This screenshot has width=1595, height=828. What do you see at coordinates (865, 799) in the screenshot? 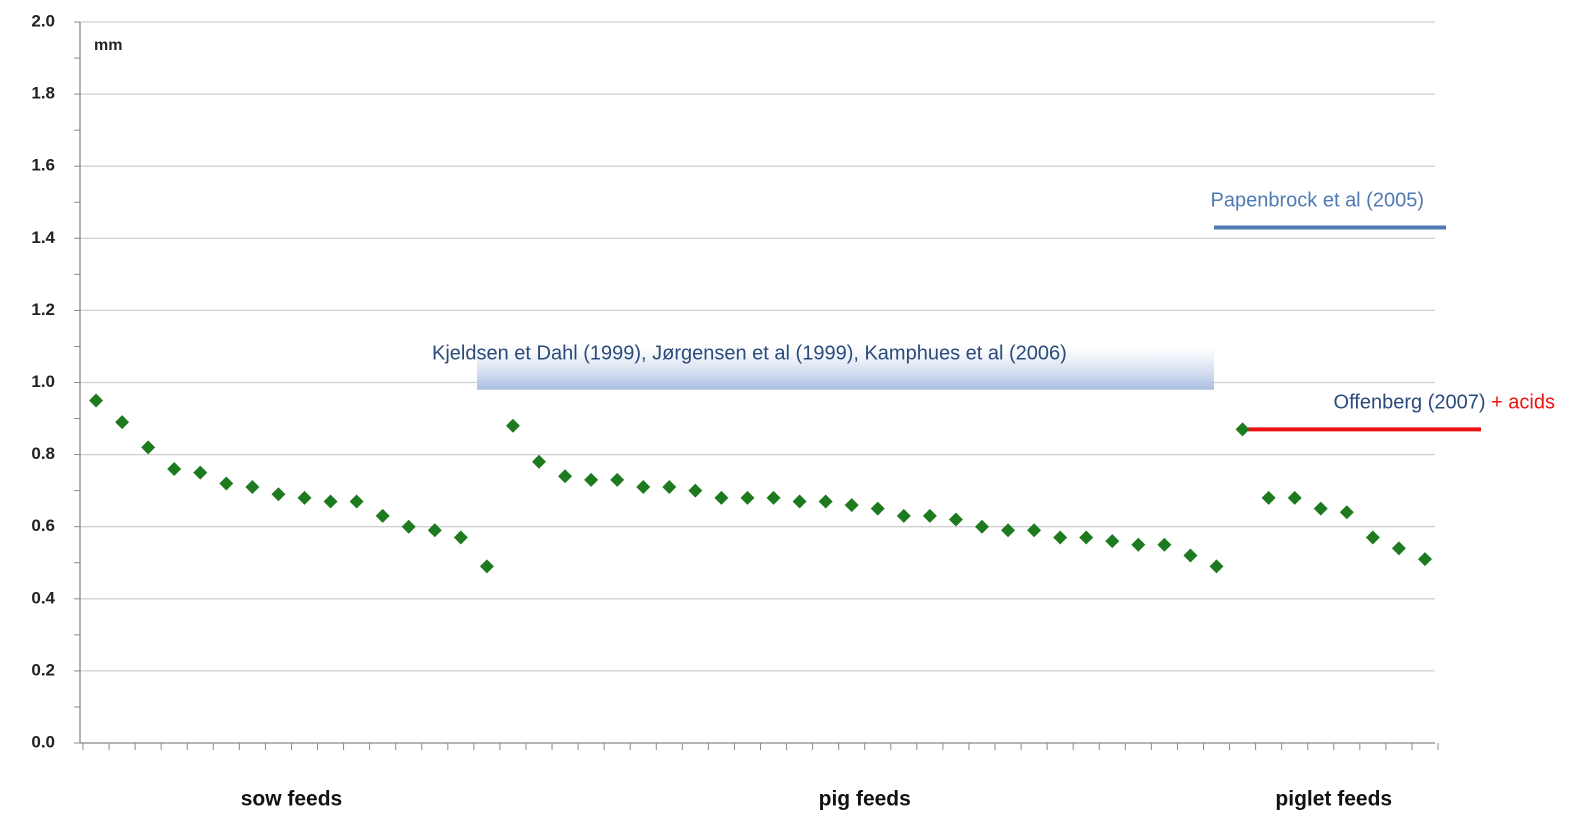
I see `group-label: pig feeds` at bounding box center [865, 799].